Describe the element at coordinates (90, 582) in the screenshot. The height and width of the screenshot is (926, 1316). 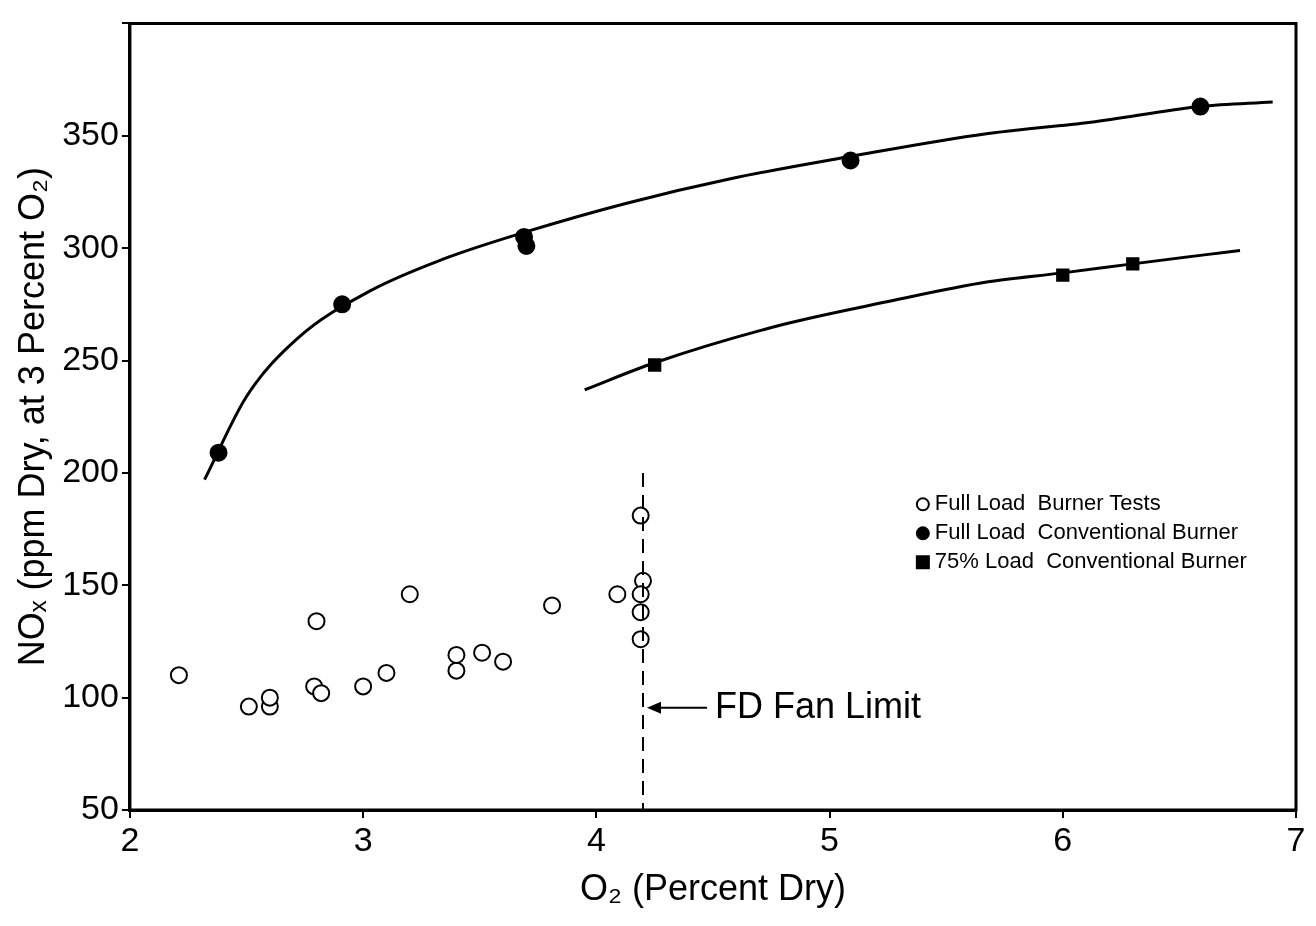
I see `y-tick-label: 150` at that location.